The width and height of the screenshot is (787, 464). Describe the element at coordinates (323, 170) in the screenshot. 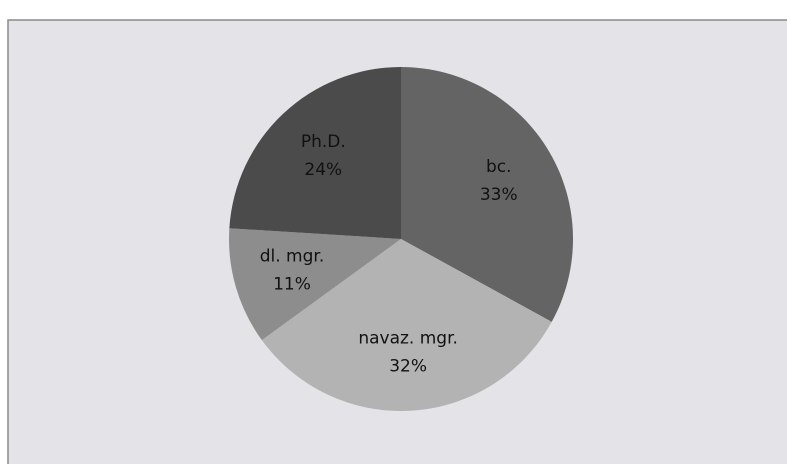

I see `slice-value-label: 24%` at that location.